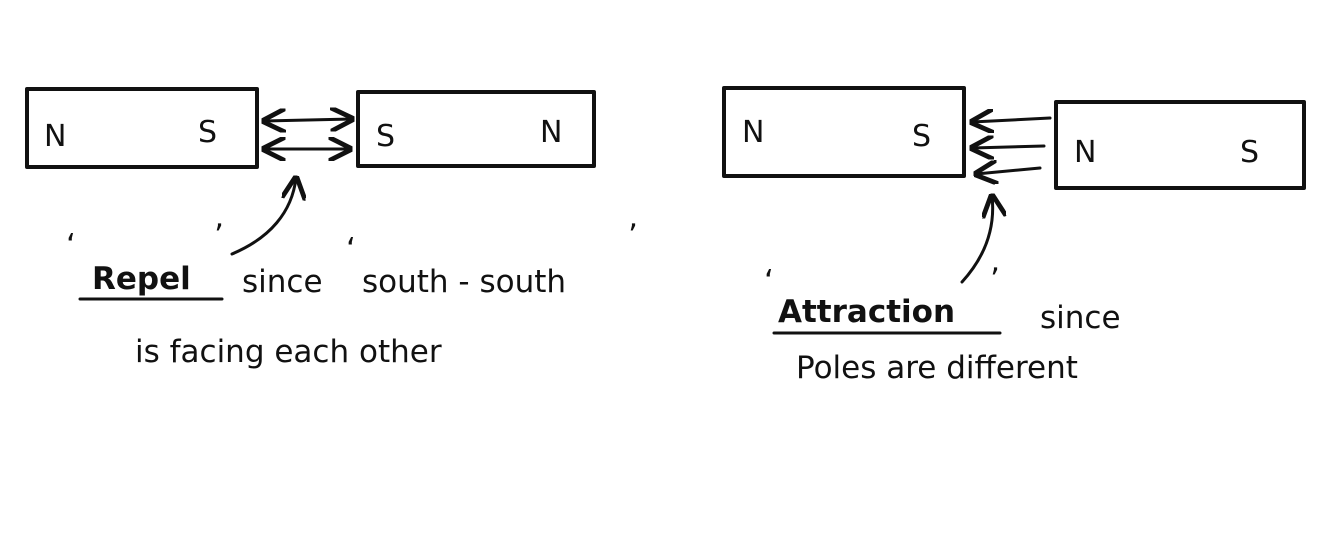  What do you see at coordinates (1180, 145) in the screenshot?
I see `attraction-right-magnet` at bounding box center [1180, 145].